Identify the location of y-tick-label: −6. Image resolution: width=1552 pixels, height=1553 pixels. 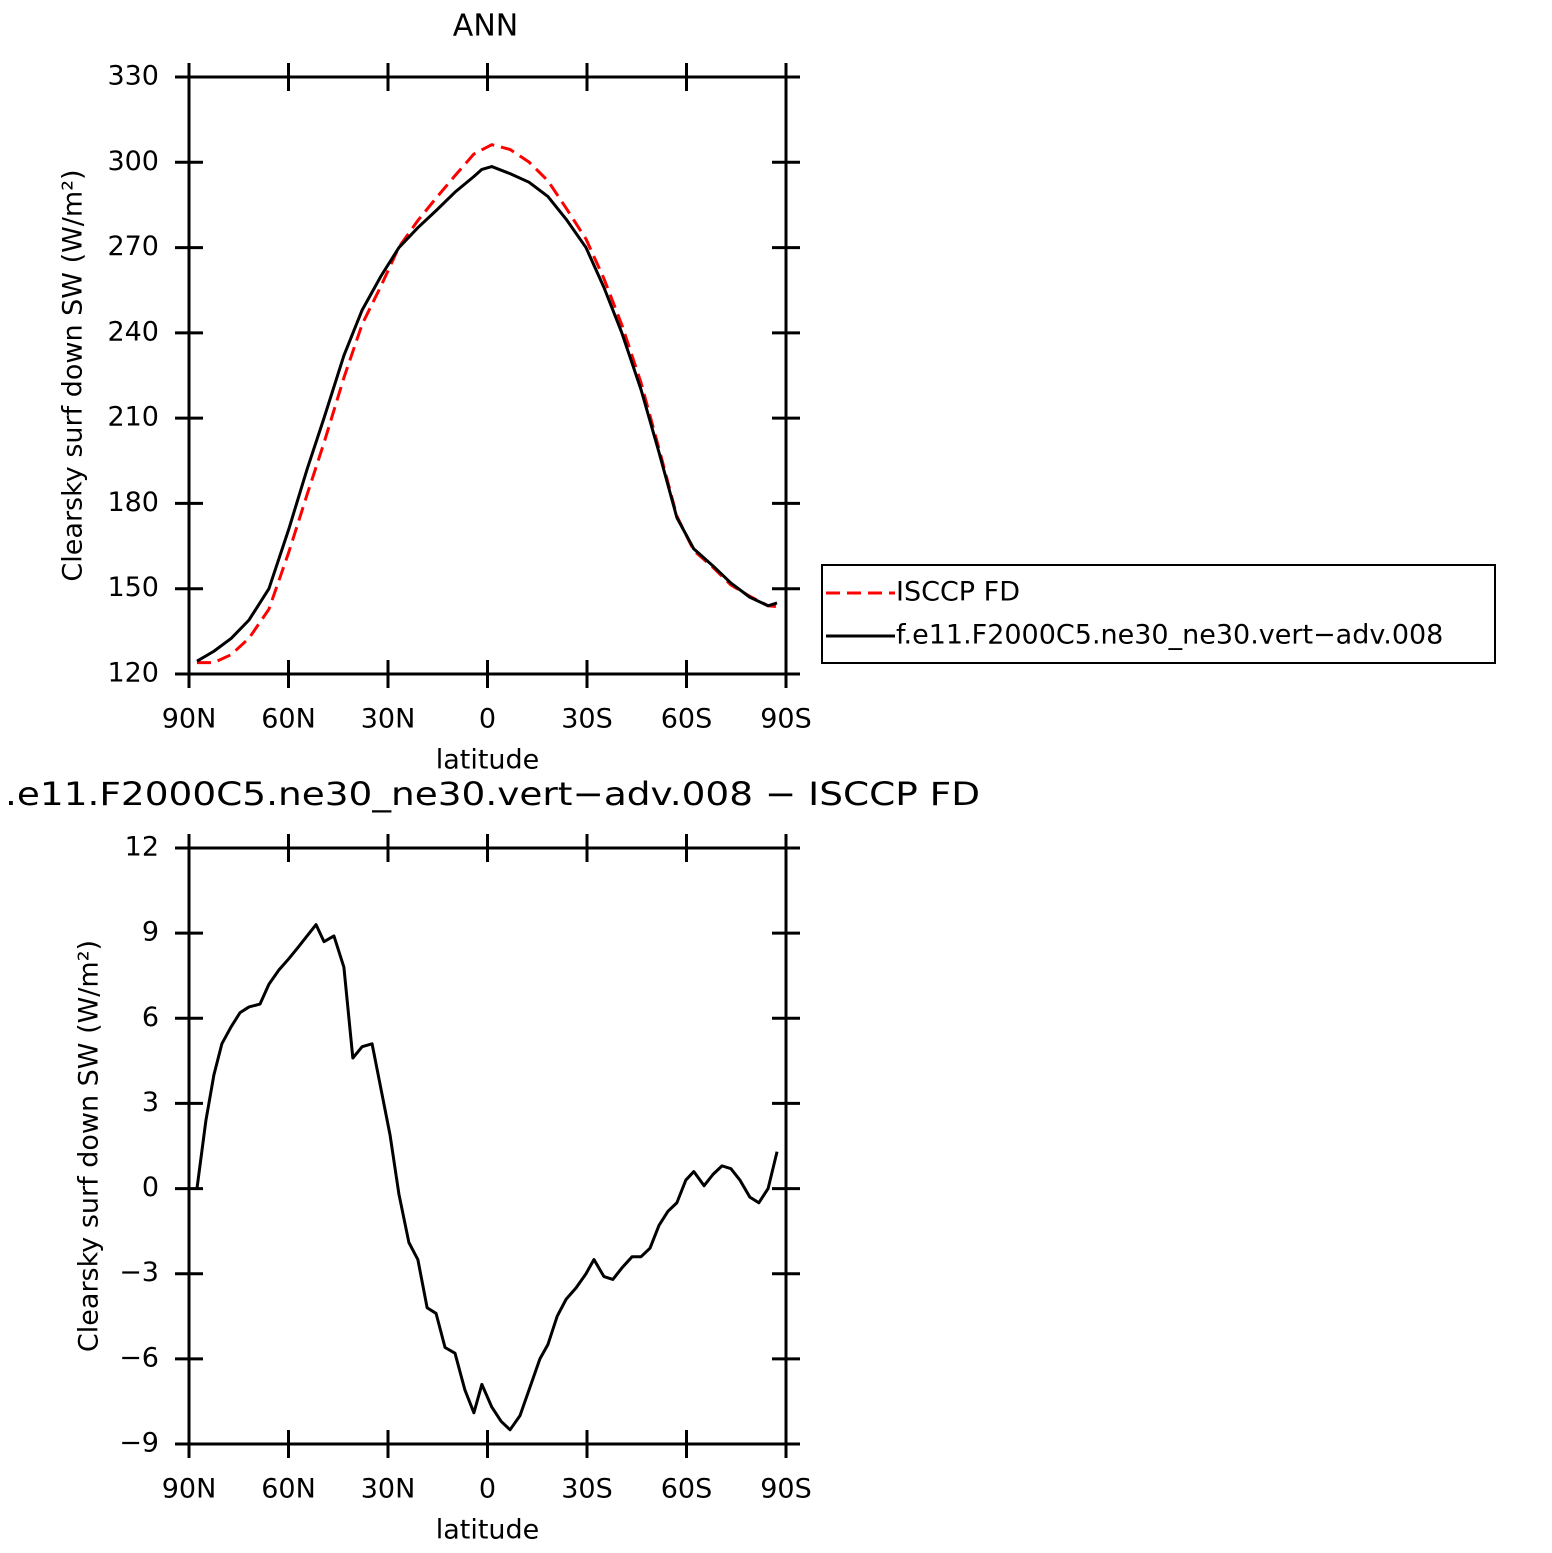
(139, 1357).